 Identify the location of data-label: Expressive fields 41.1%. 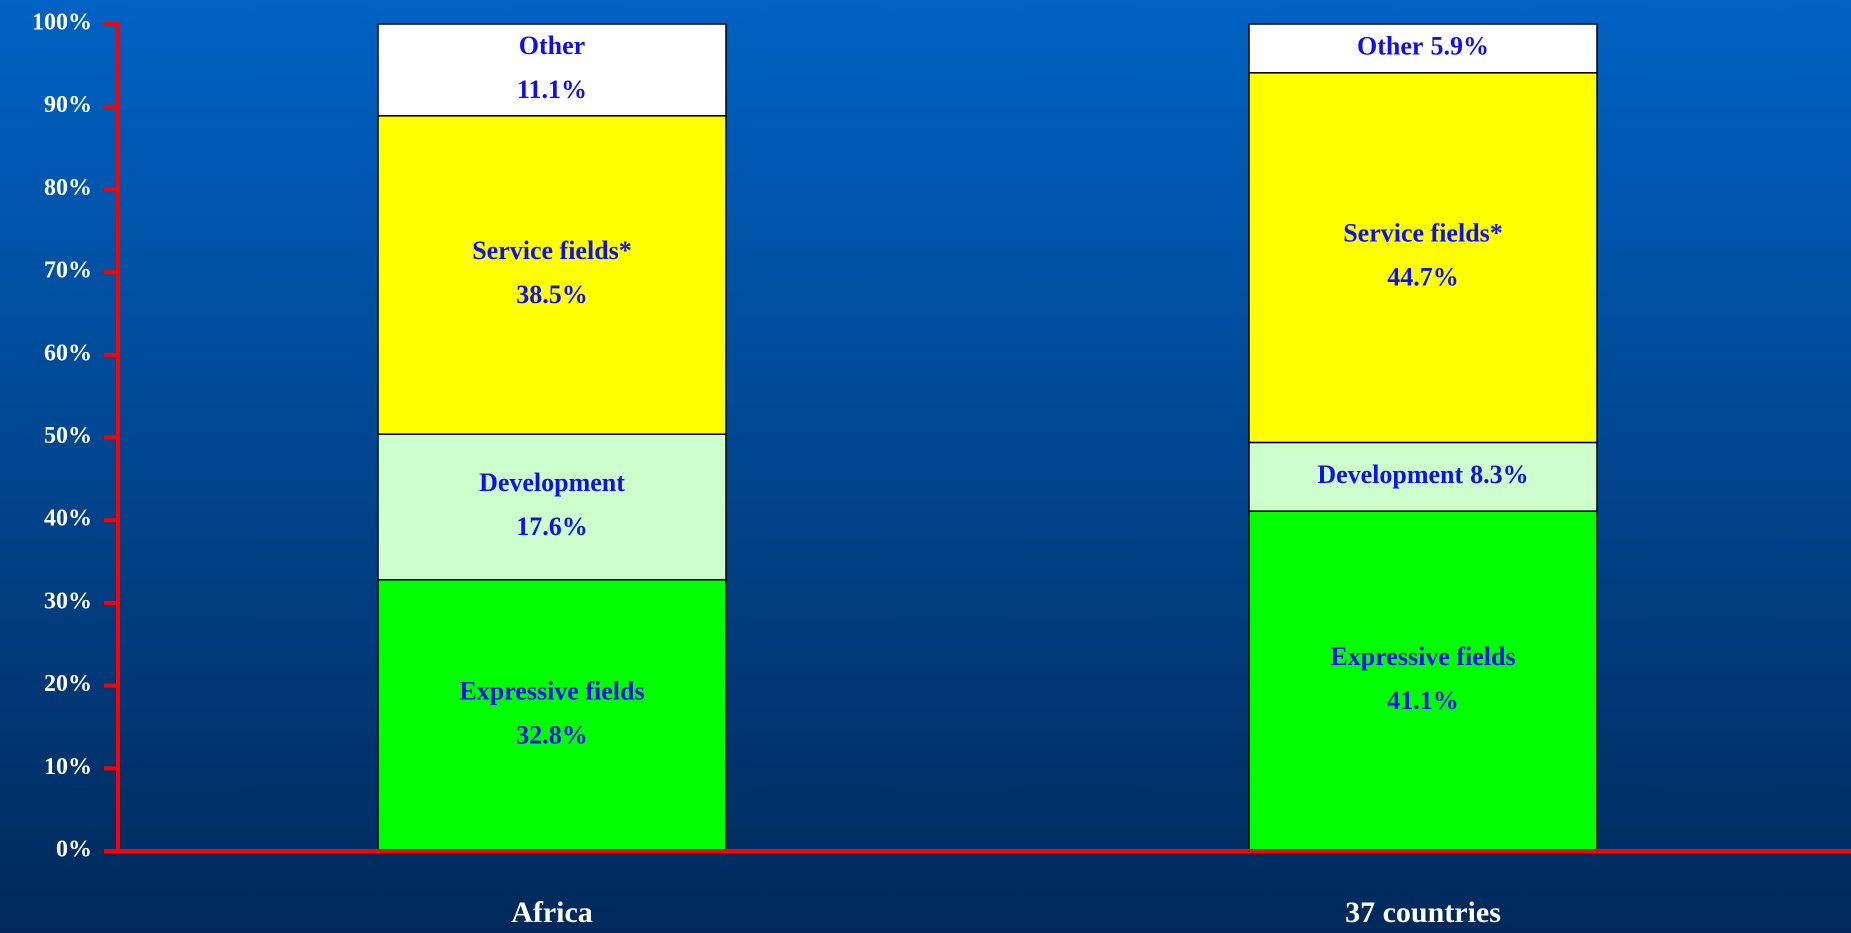
(1422, 678).